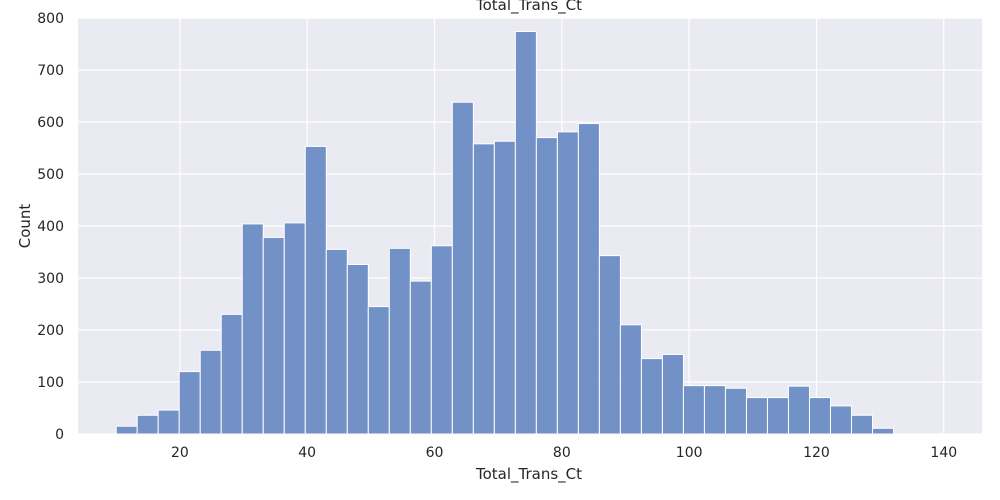 The width and height of the screenshot is (1000, 500). Describe the element at coordinates (180, 453) in the screenshot. I see `x-tick-label: 20` at that location.